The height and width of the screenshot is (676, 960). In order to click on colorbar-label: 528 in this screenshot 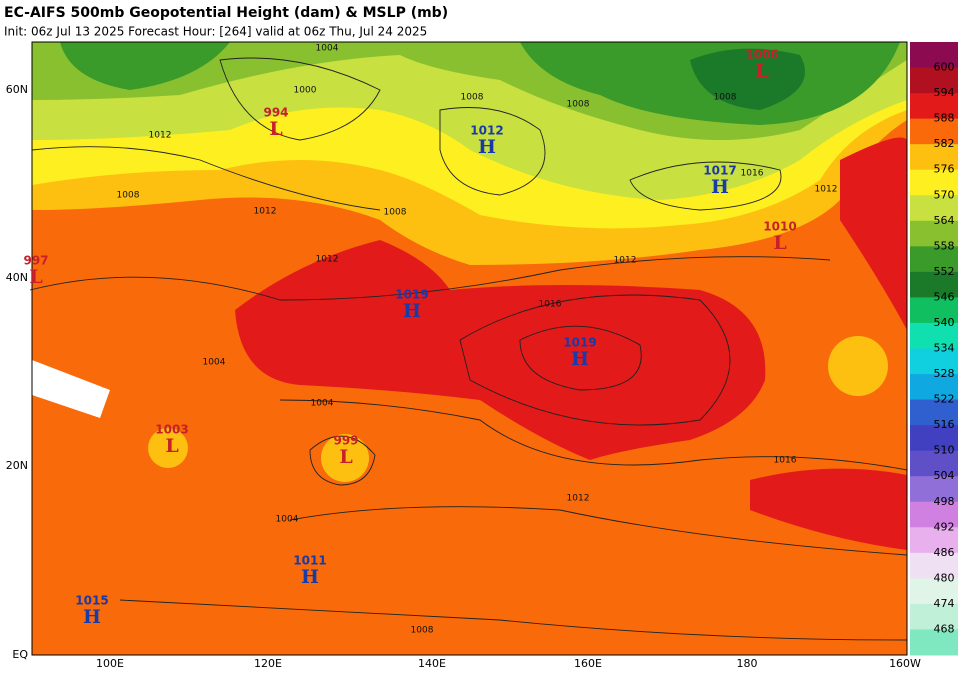, I will do `click(944, 373)`.